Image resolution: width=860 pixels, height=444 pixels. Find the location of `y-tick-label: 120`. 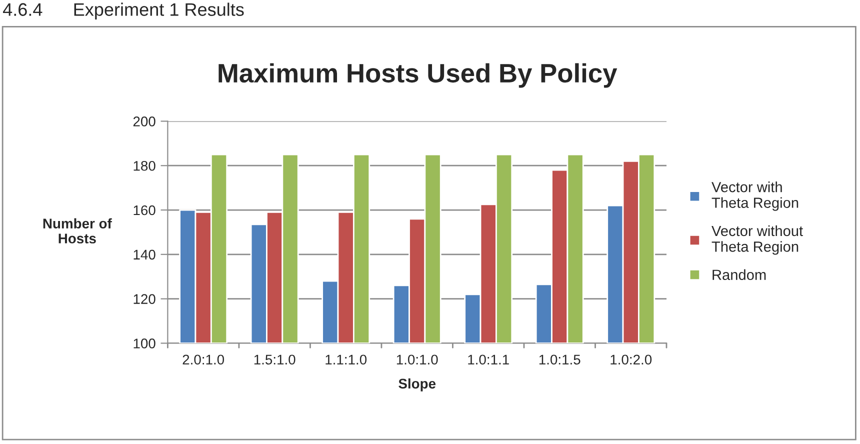

y-tick-label: 120 is located at coordinates (145, 299).